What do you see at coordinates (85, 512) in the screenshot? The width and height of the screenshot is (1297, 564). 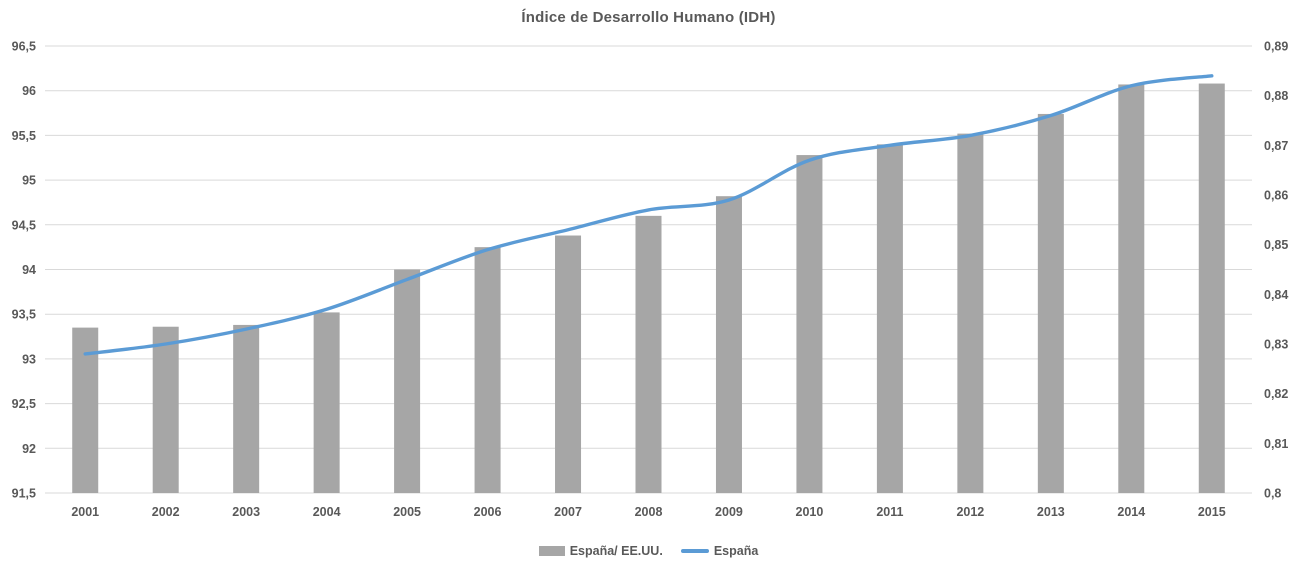 I see `x-axis-label: 2001` at bounding box center [85, 512].